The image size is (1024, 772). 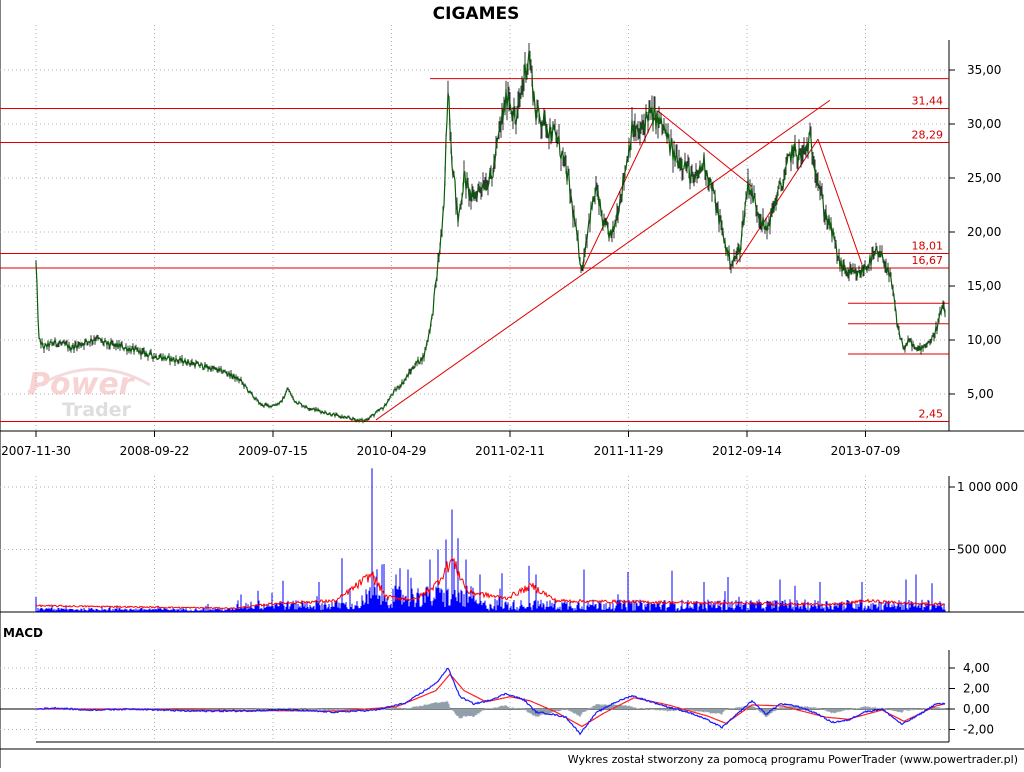 I want to click on x-tick-label: 2011-11-29, so click(x=629, y=451).